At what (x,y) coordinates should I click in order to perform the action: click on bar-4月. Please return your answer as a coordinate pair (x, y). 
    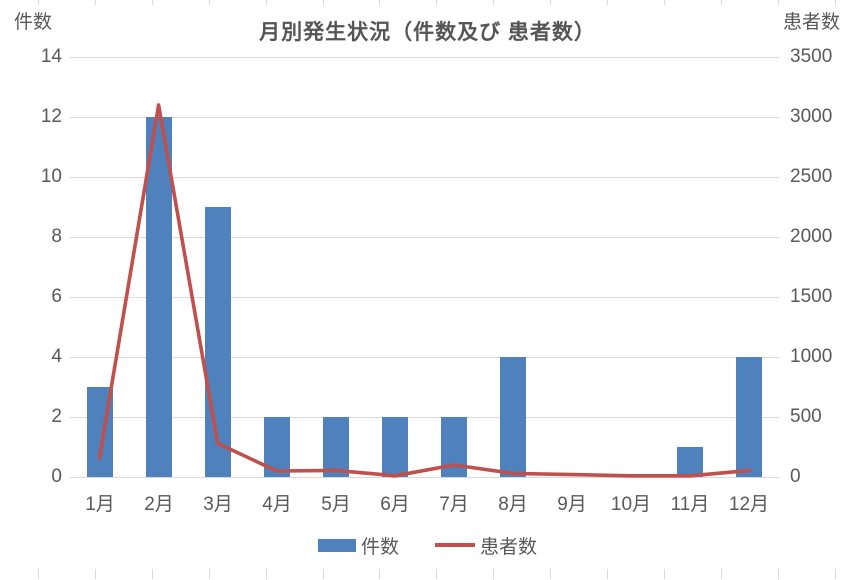
    Looking at the image, I should click on (277, 447).